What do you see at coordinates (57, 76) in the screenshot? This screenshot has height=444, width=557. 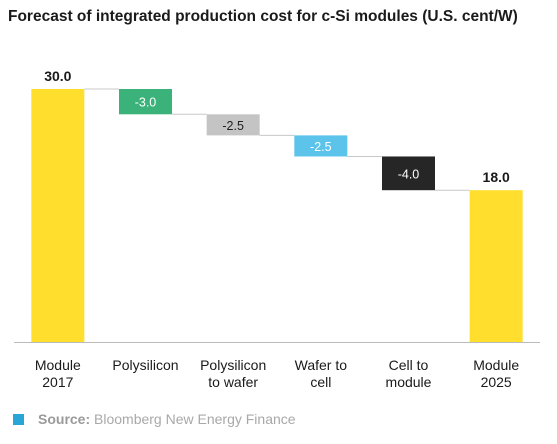 I see `data-label-0: 30.0` at bounding box center [57, 76].